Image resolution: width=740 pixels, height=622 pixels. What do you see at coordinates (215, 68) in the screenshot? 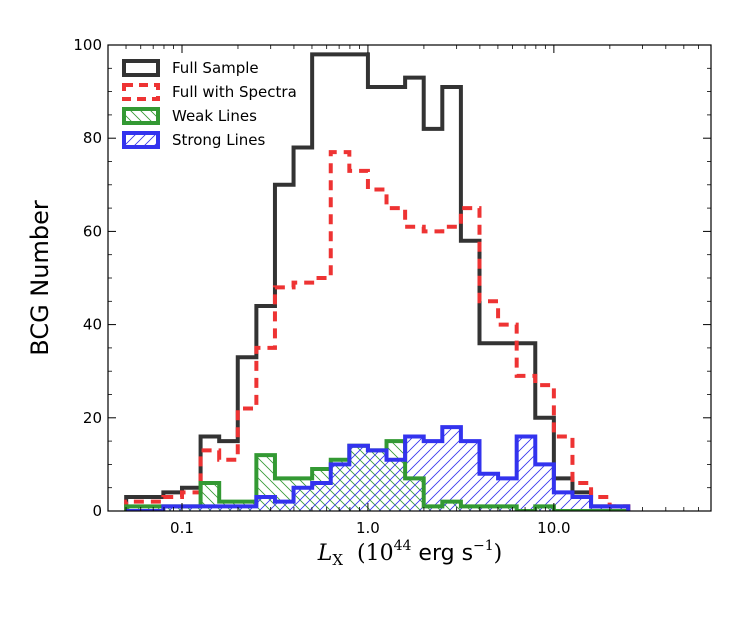
I see `legend-label: Full Sample` at bounding box center [215, 68].